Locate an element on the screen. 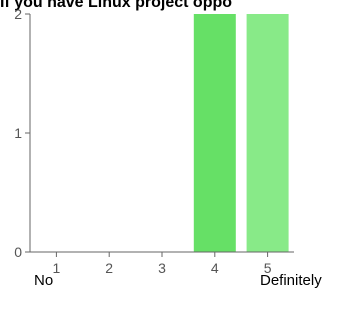  x-tick-label-3: 3 is located at coordinates (162, 268).